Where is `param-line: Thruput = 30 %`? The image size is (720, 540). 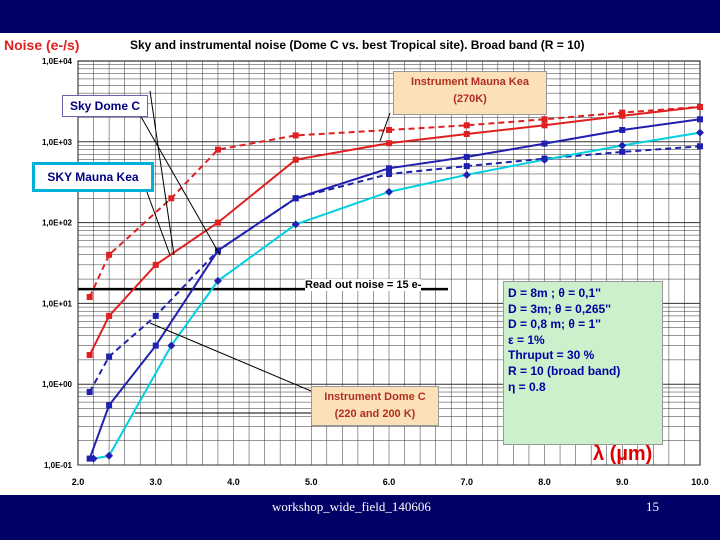 param-line: Thruput = 30 % is located at coordinates (551, 355).